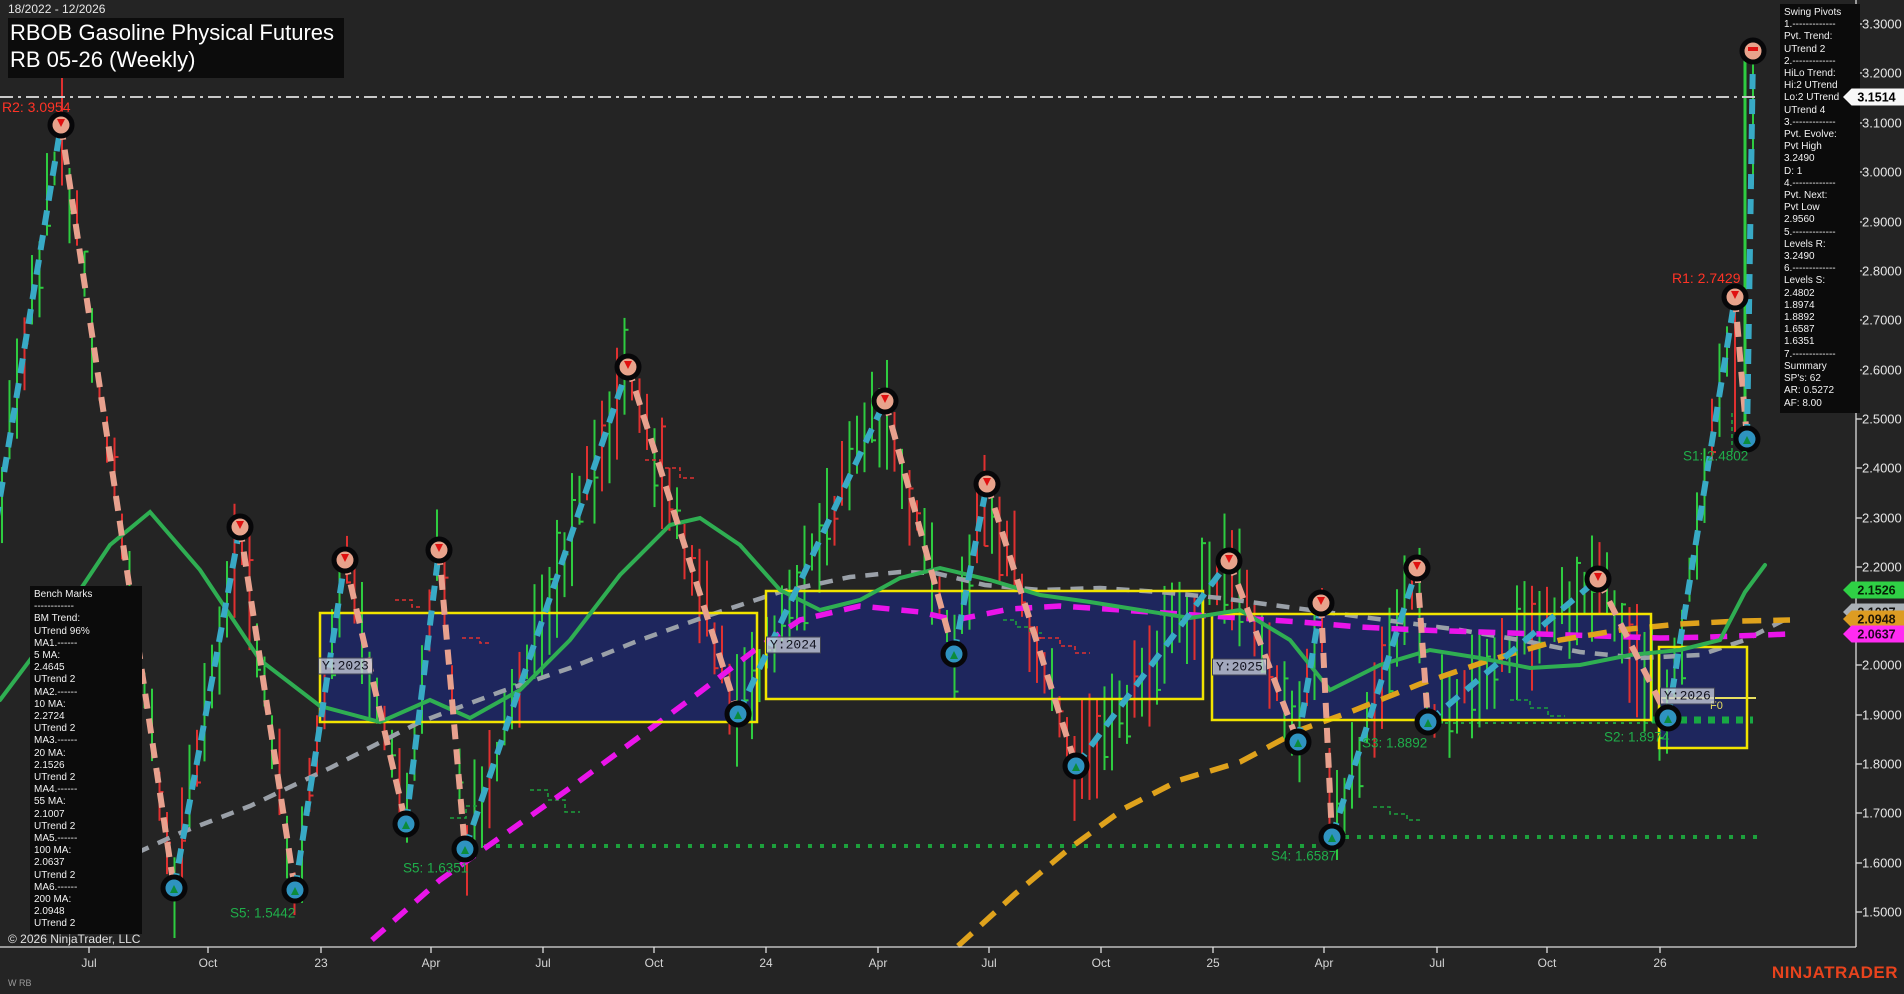 This screenshot has height=994, width=1904. What do you see at coordinates (1637, 737) in the screenshot?
I see `level-label: S2: 1.8974` at bounding box center [1637, 737].